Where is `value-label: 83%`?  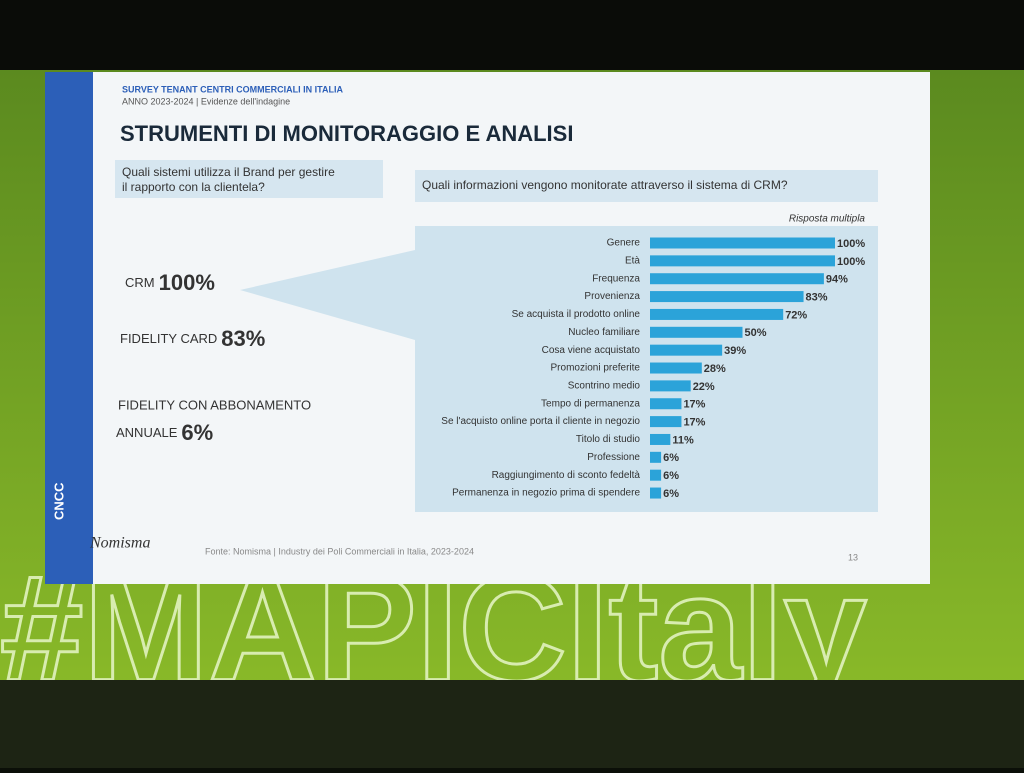 value-label: 83% is located at coordinates (817, 297).